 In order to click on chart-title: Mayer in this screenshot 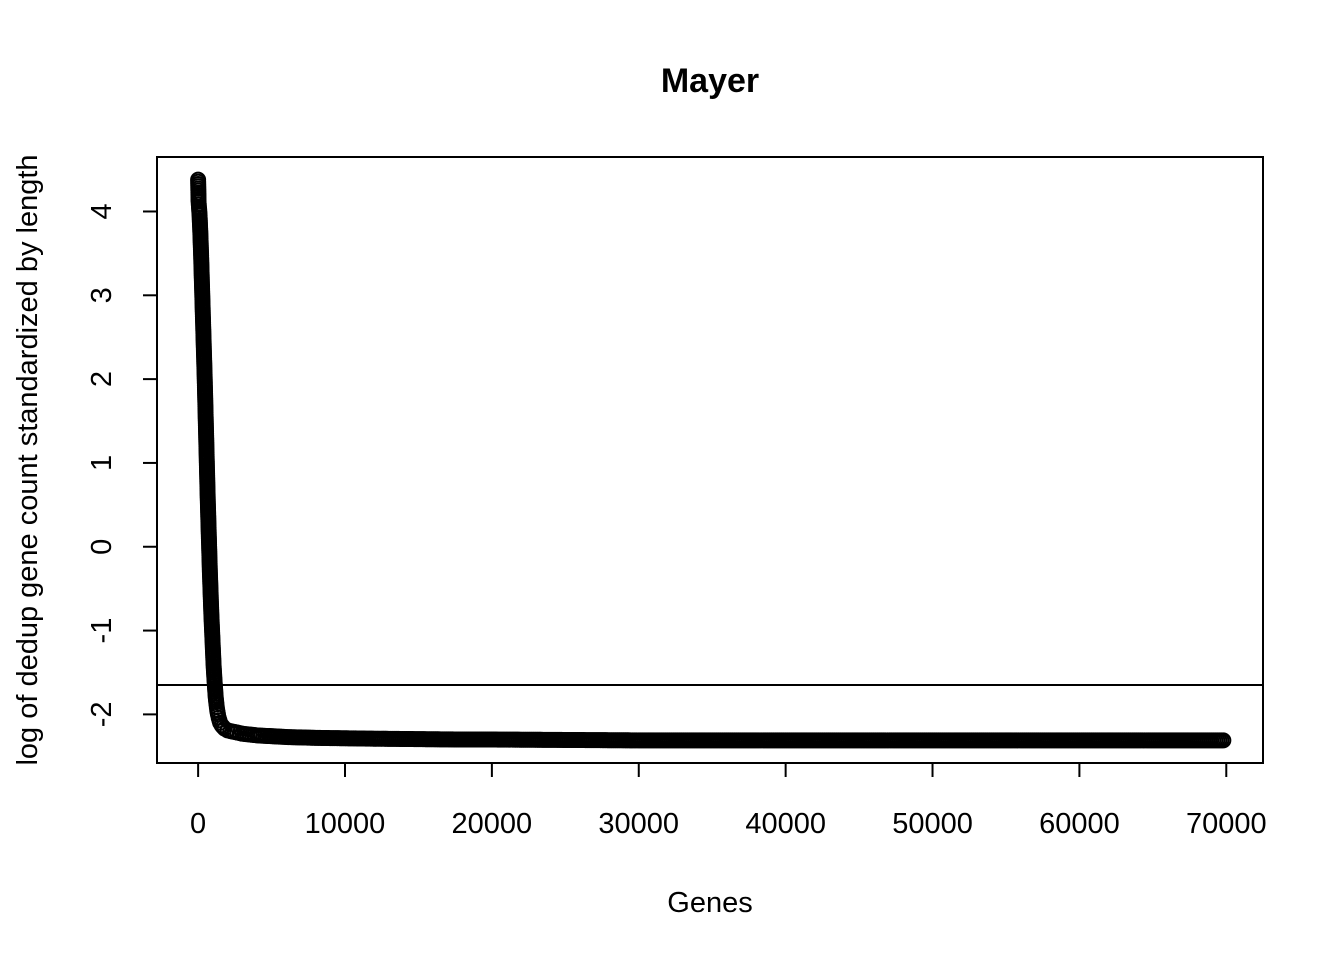, I will do `click(710, 81)`.